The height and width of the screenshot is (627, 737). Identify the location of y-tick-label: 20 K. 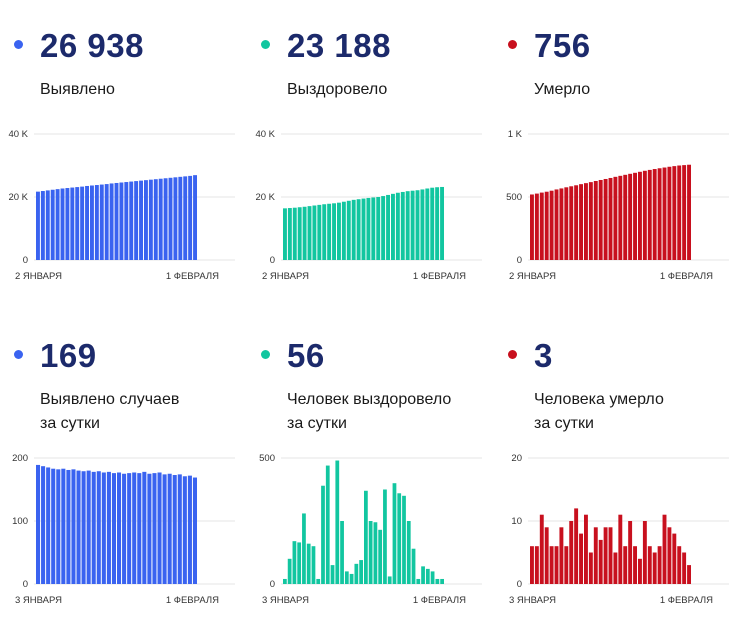
(18, 197).